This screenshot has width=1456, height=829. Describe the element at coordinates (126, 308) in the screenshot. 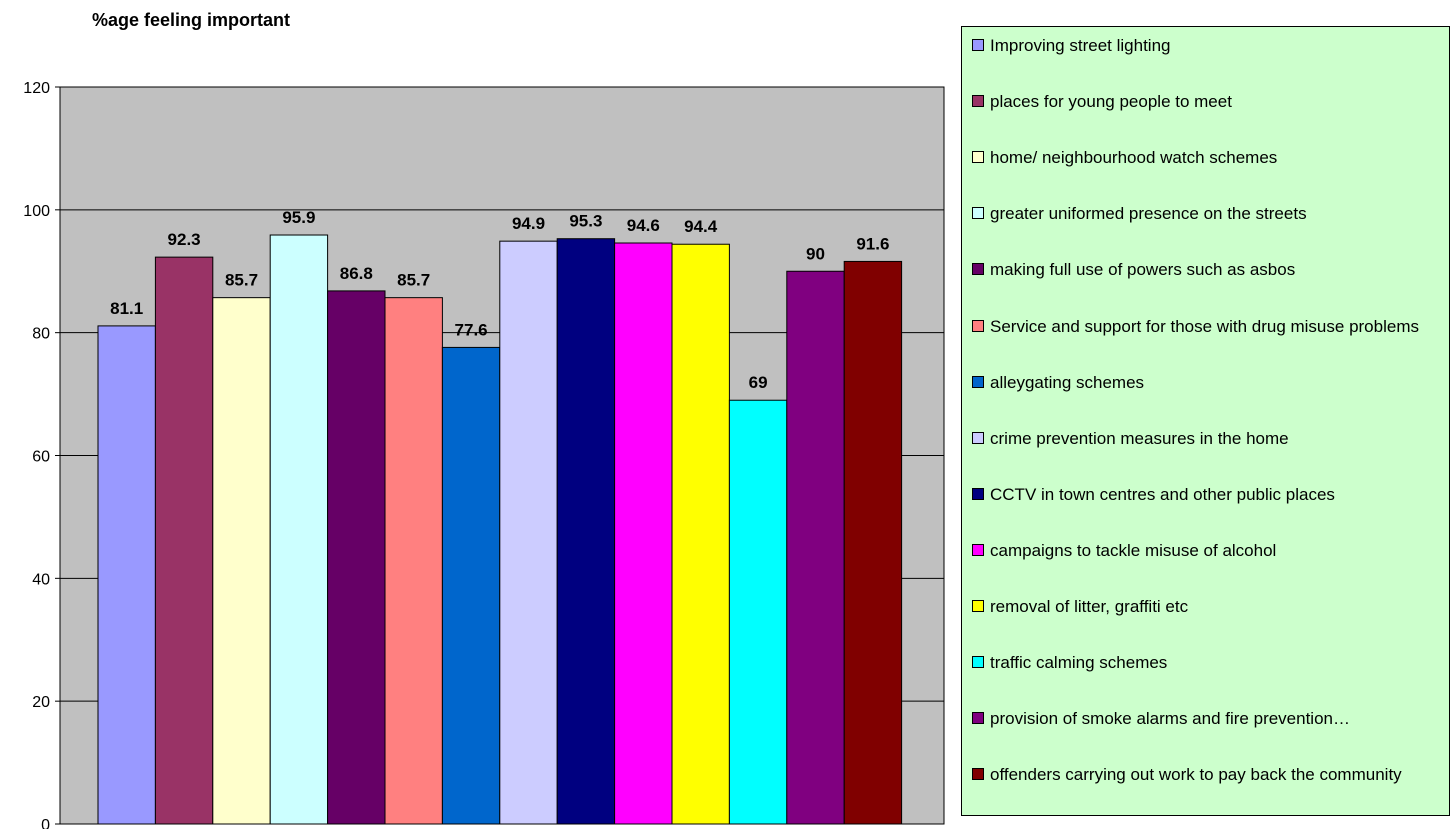

I see `bar-value-label: 81.1` at that location.